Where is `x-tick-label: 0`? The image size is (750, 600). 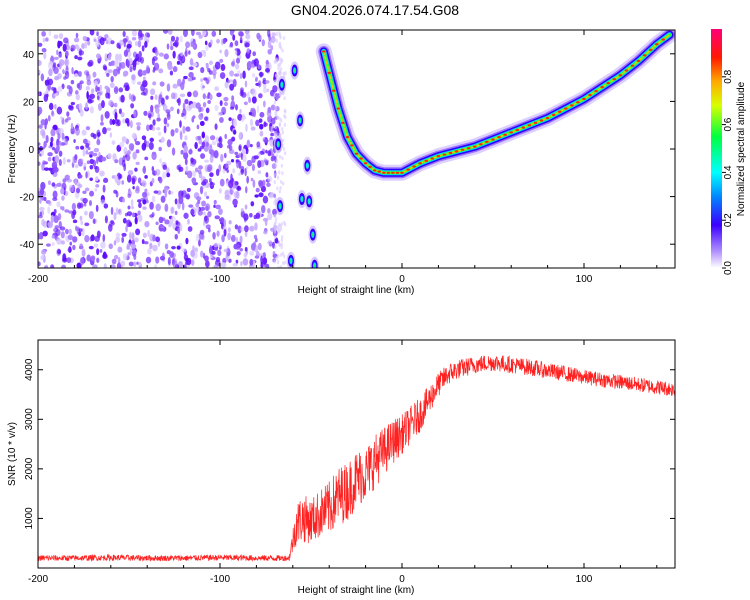 x-tick-label: 0 is located at coordinates (402, 279).